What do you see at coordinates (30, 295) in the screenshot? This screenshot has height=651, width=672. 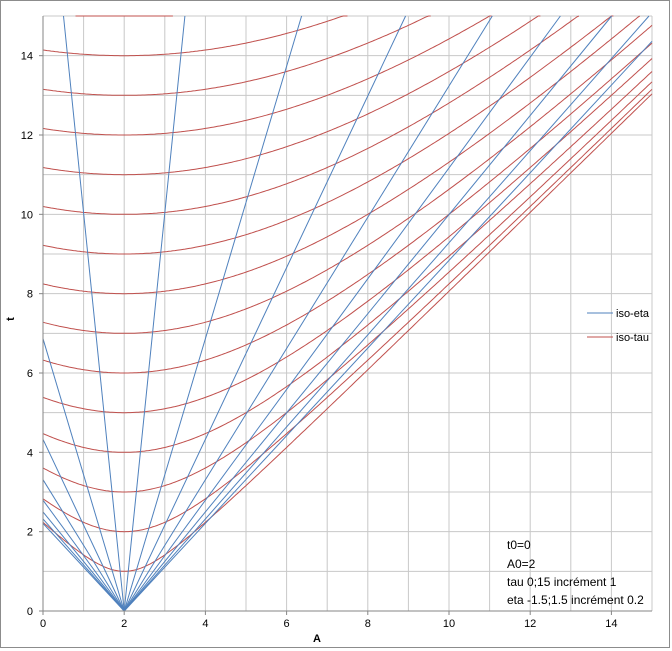 I see `y-tick-label: 8` at bounding box center [30, 295].